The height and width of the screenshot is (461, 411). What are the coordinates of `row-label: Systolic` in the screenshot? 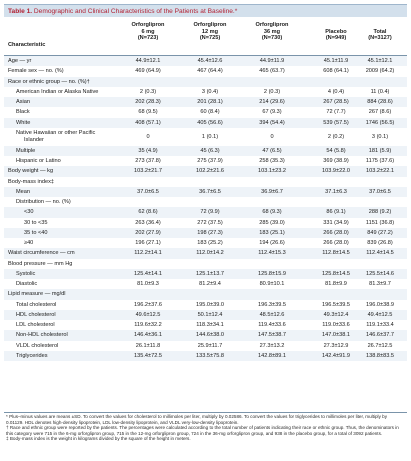 It's located at (26, 273).